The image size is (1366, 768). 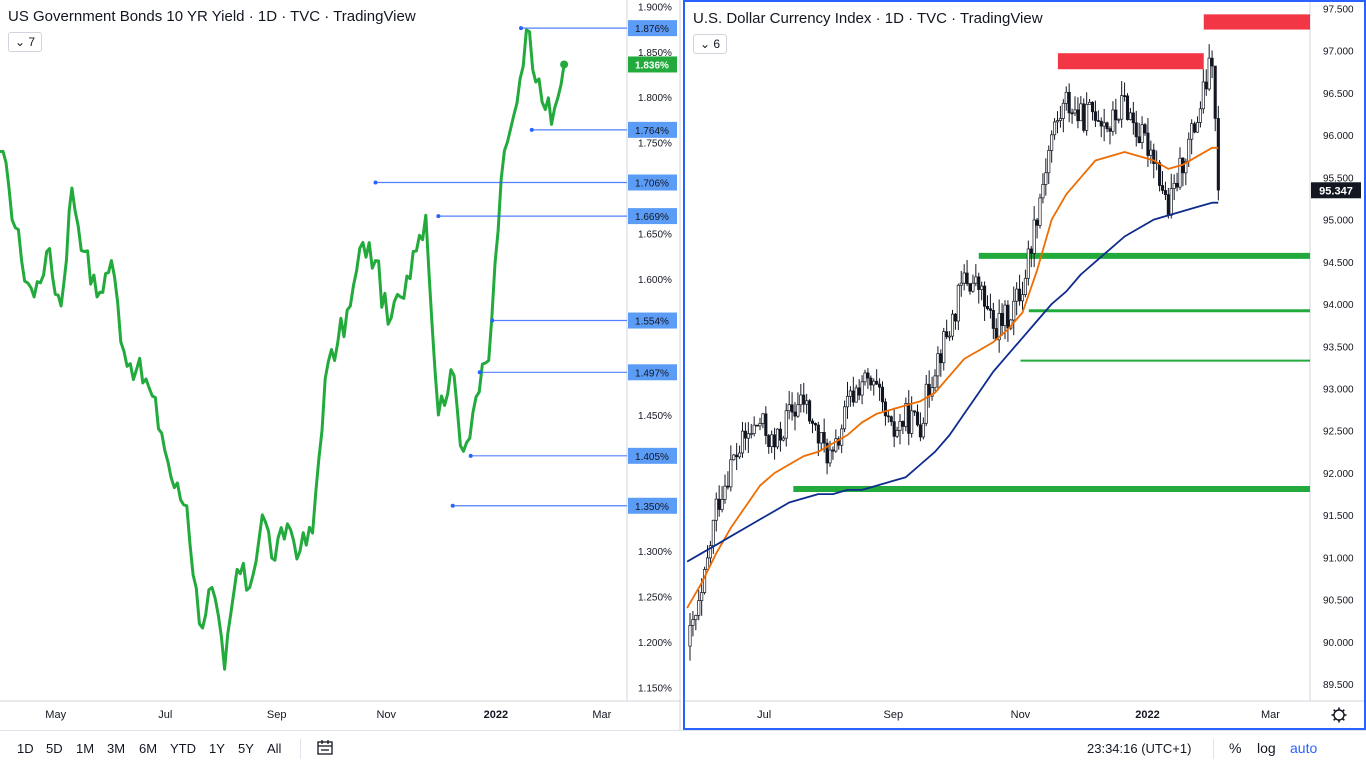 I want to click on y-tick-label: 91.500, so click(x=1338, y=516).